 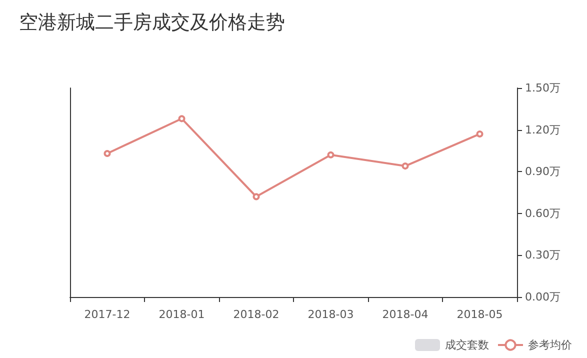 I want to click on chart-title: 空港新城二手房成交及价格走势, so click(x=152, y=23).